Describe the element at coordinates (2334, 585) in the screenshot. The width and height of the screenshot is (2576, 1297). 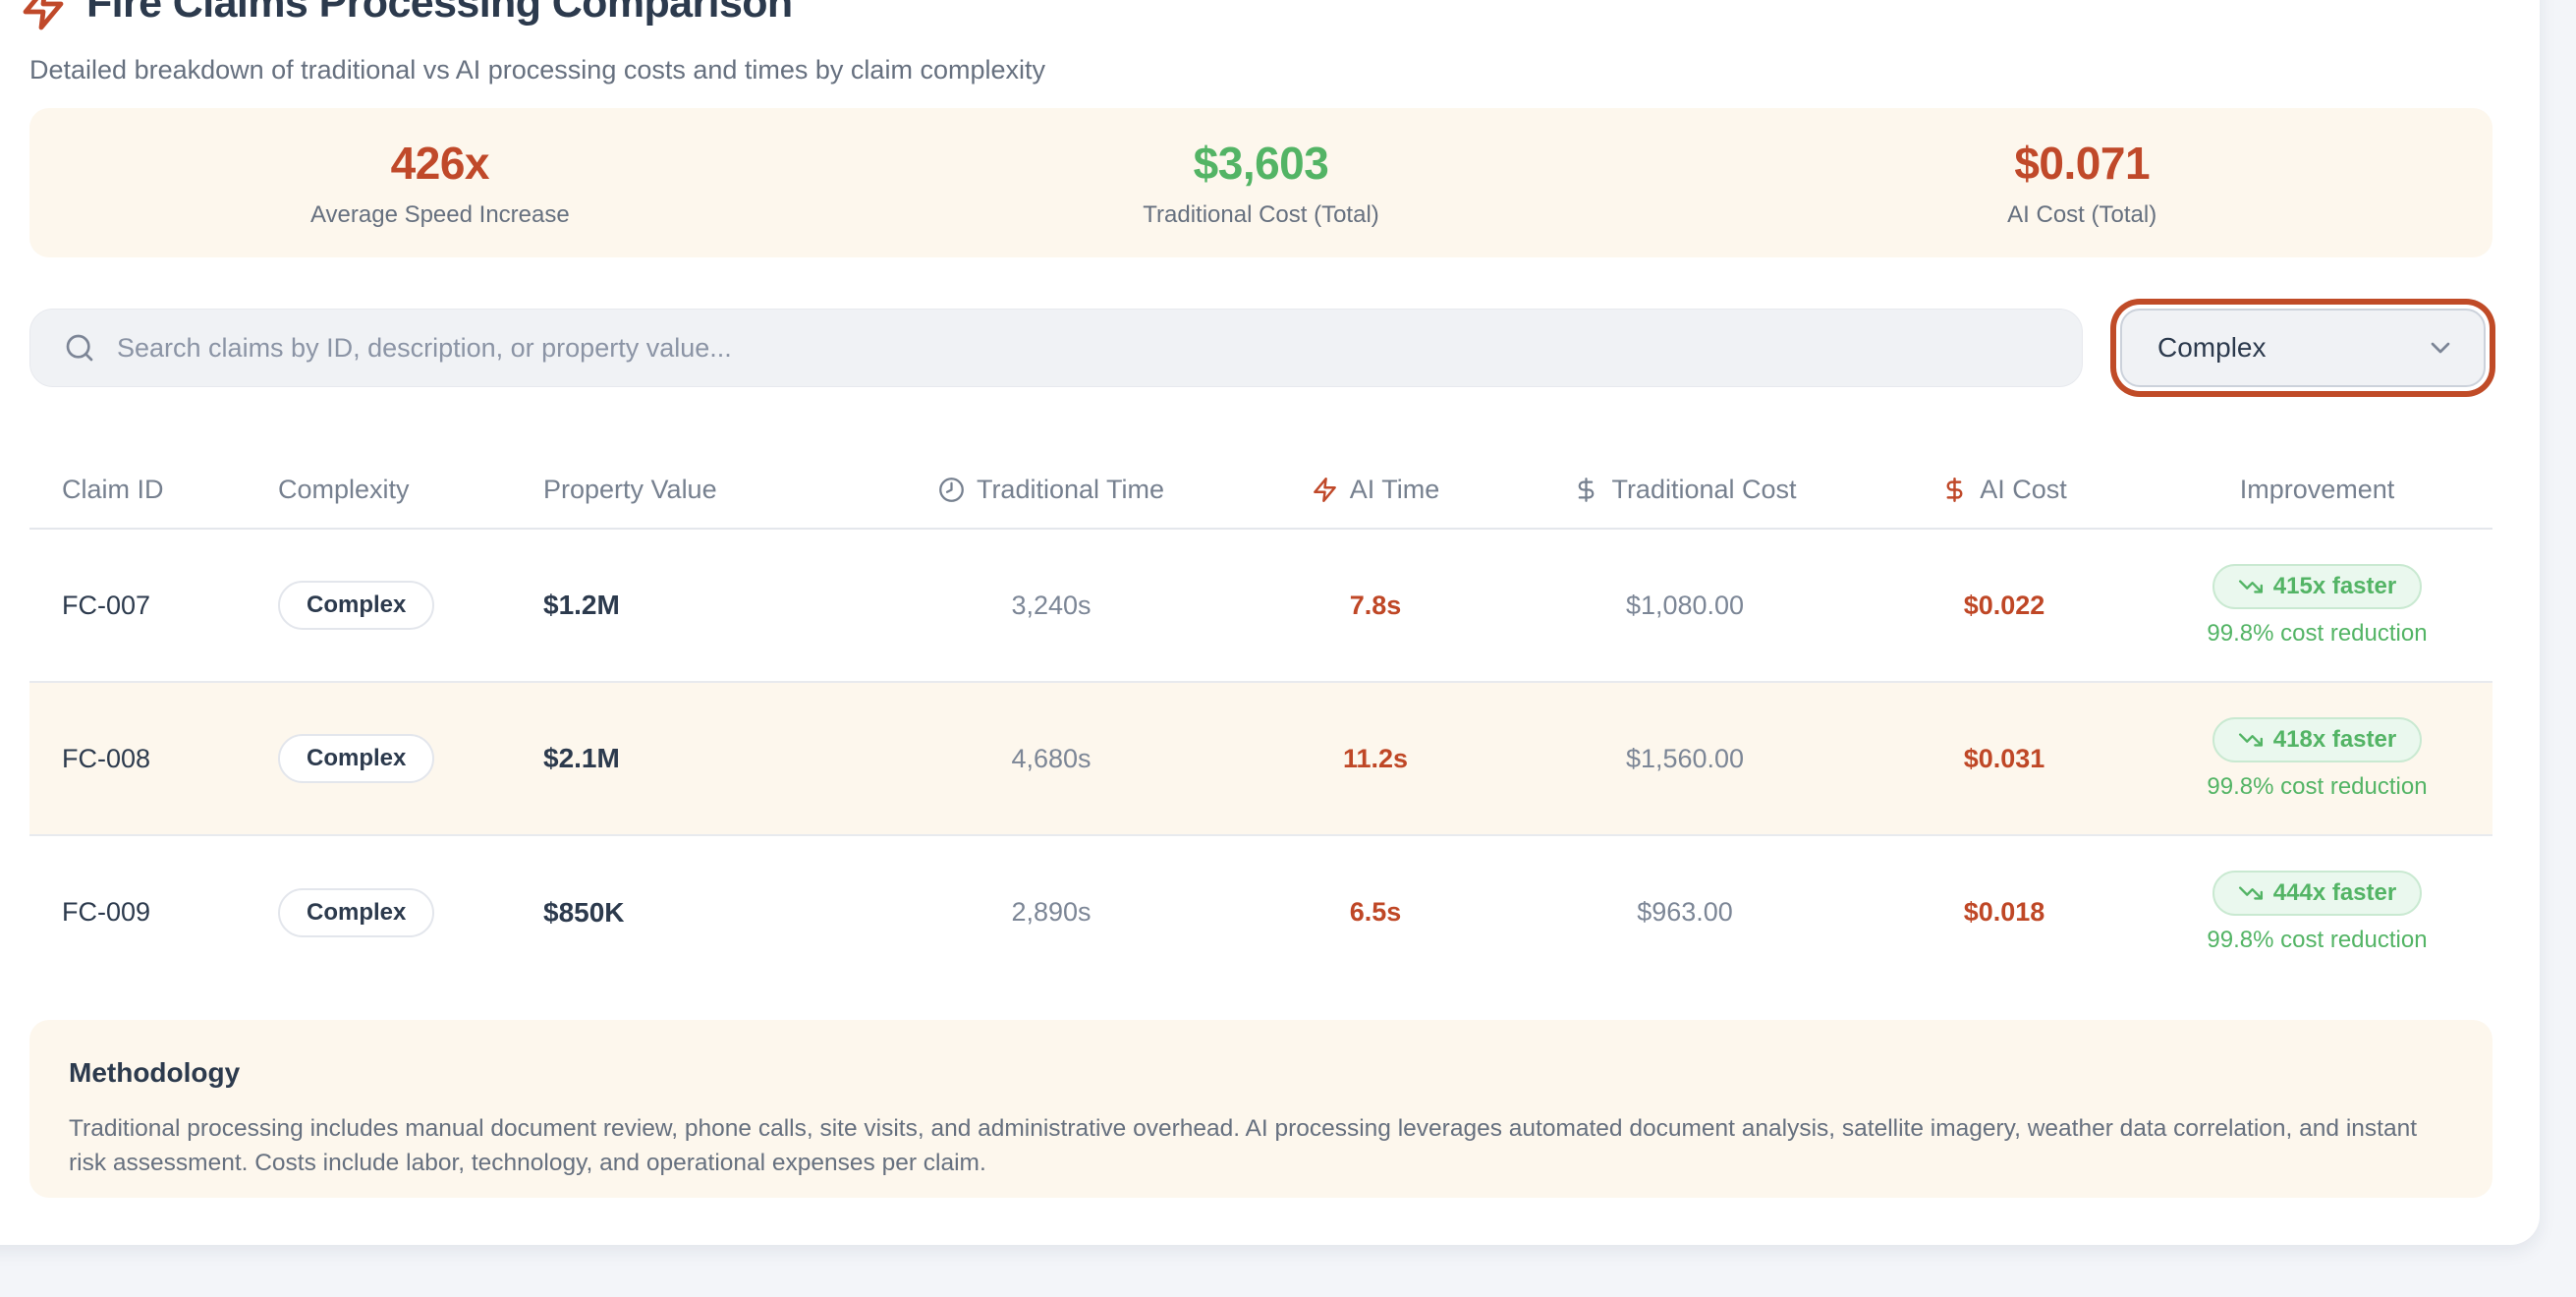
I see `speed-badge-label: 415x faster` at that location.